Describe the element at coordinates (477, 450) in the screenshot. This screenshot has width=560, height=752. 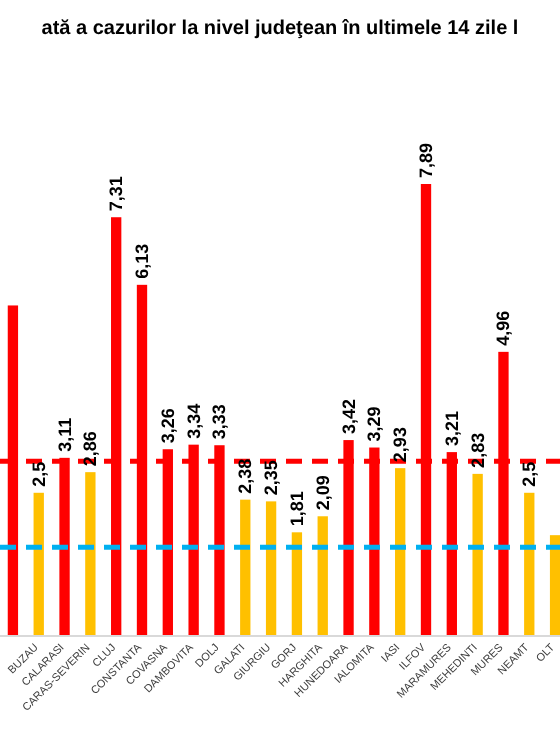
I see `data-label: 2,83` at that location.